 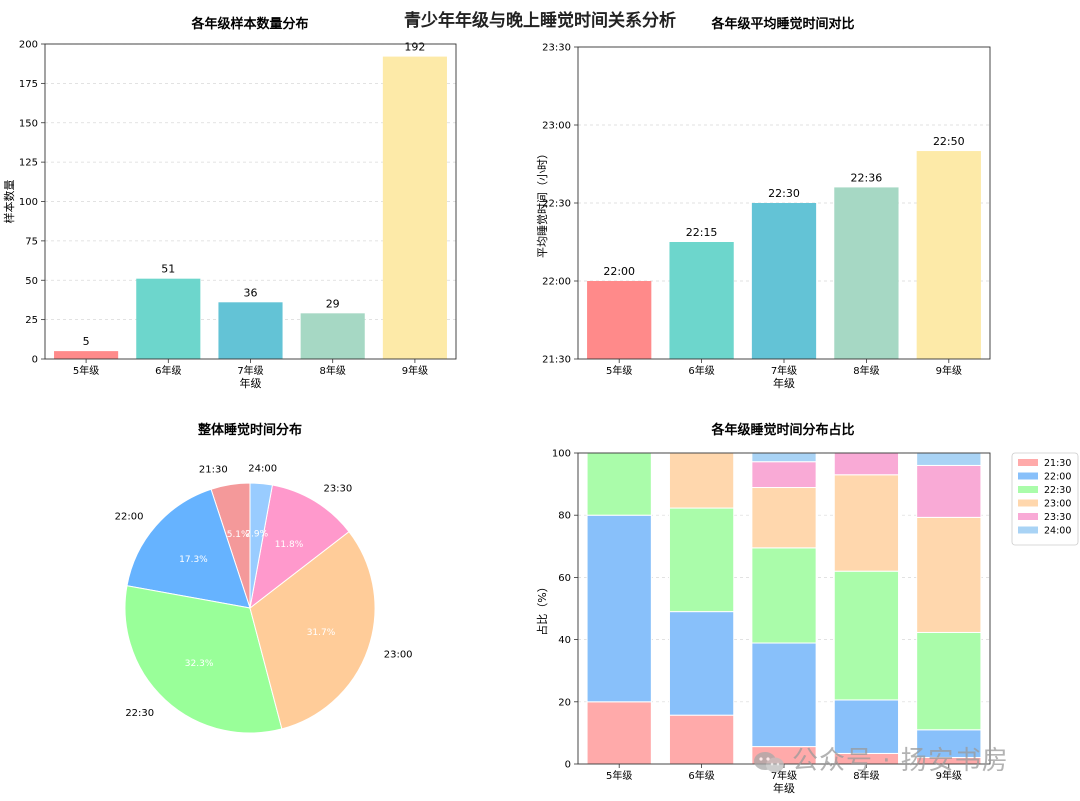 What do you see at coordinates (564, 702) in the screenshot?
I see `y-tick-label: 20` at bounding box center [564, 702].